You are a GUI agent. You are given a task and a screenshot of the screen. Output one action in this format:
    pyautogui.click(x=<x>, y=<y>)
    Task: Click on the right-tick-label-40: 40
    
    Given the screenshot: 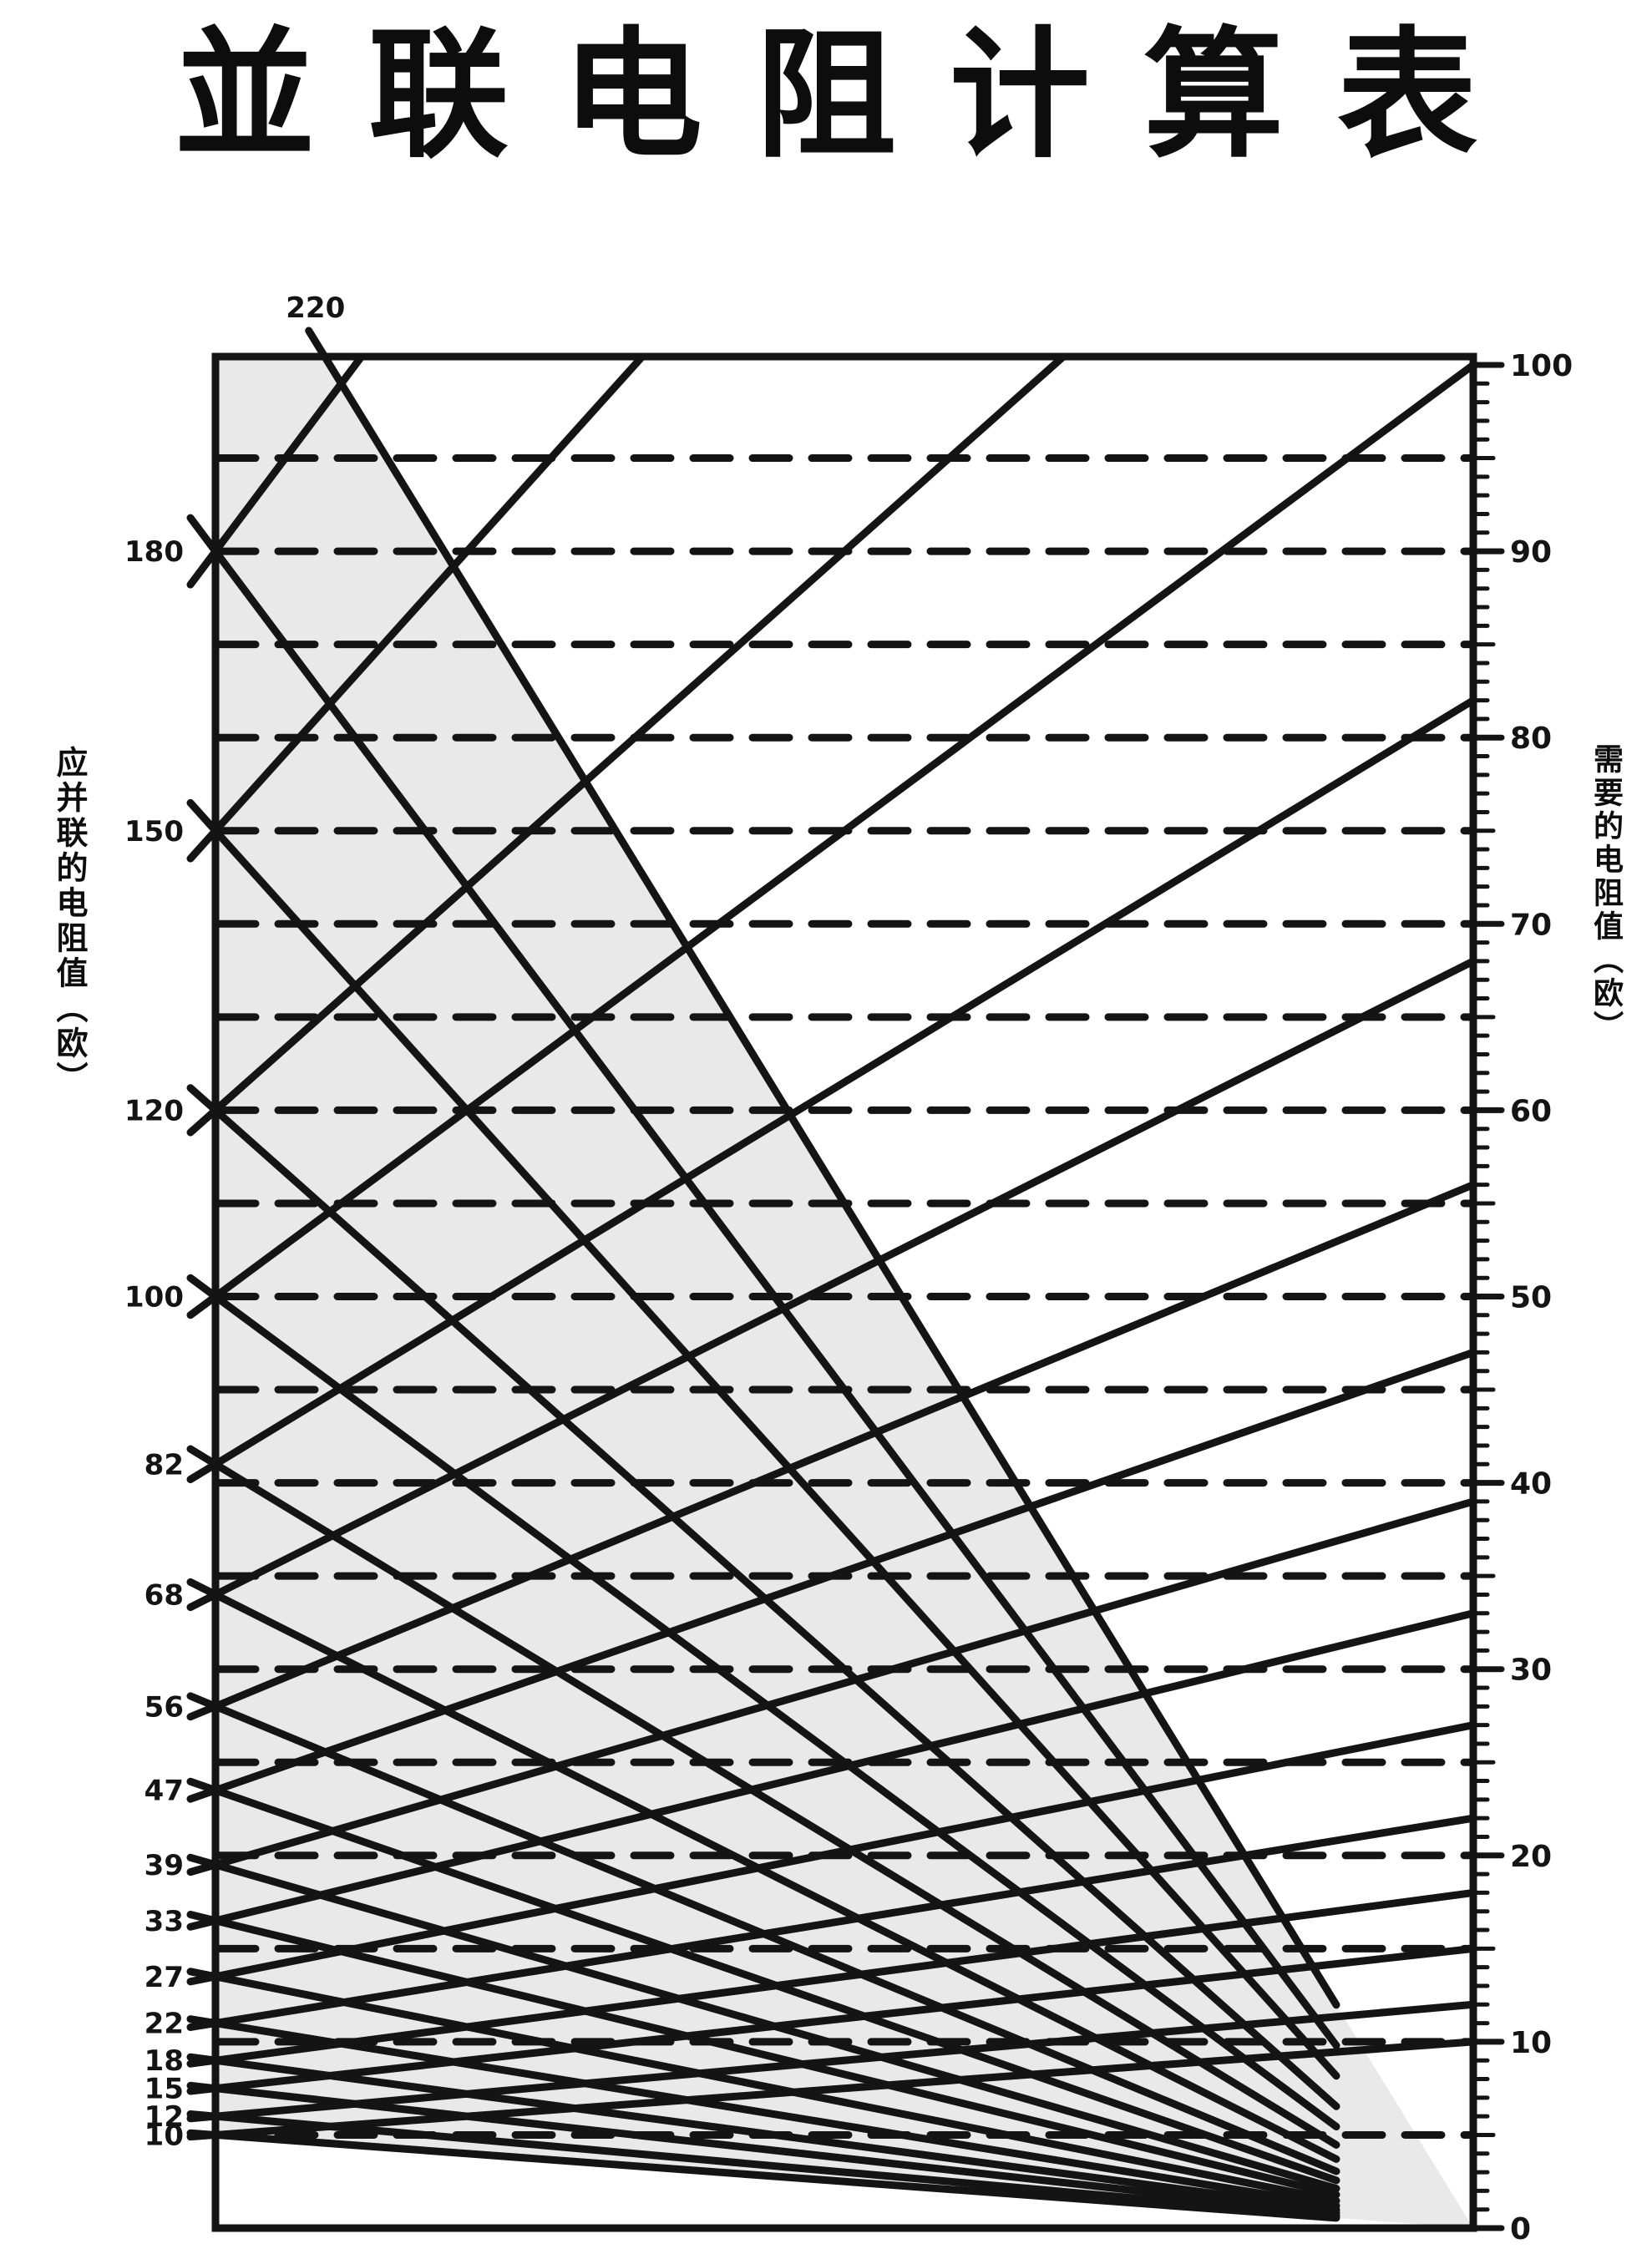 What is the action you would take?
    pyautogui.click(x=1531, y=1484)
    